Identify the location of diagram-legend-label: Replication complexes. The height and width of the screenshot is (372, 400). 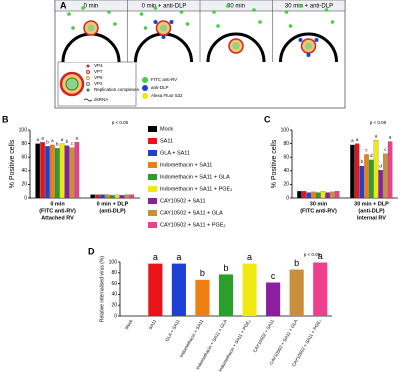
(117, 89).